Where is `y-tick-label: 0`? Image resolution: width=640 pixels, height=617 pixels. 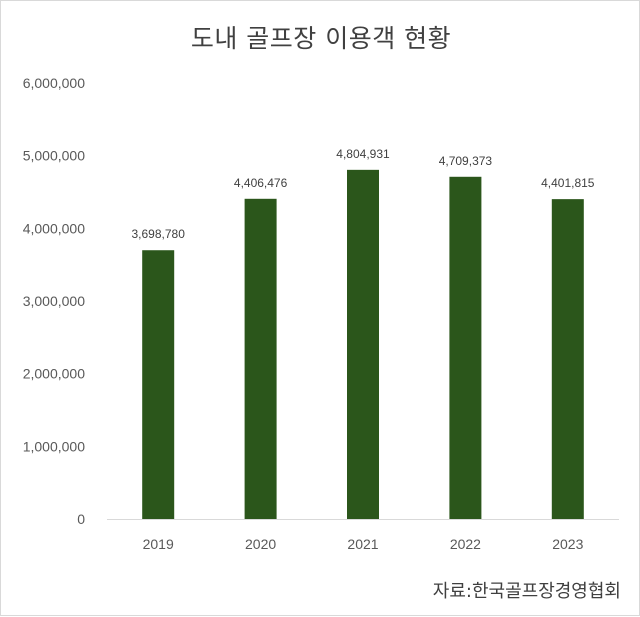
y-tick-label: 0 is located at coordinates (81, 519).